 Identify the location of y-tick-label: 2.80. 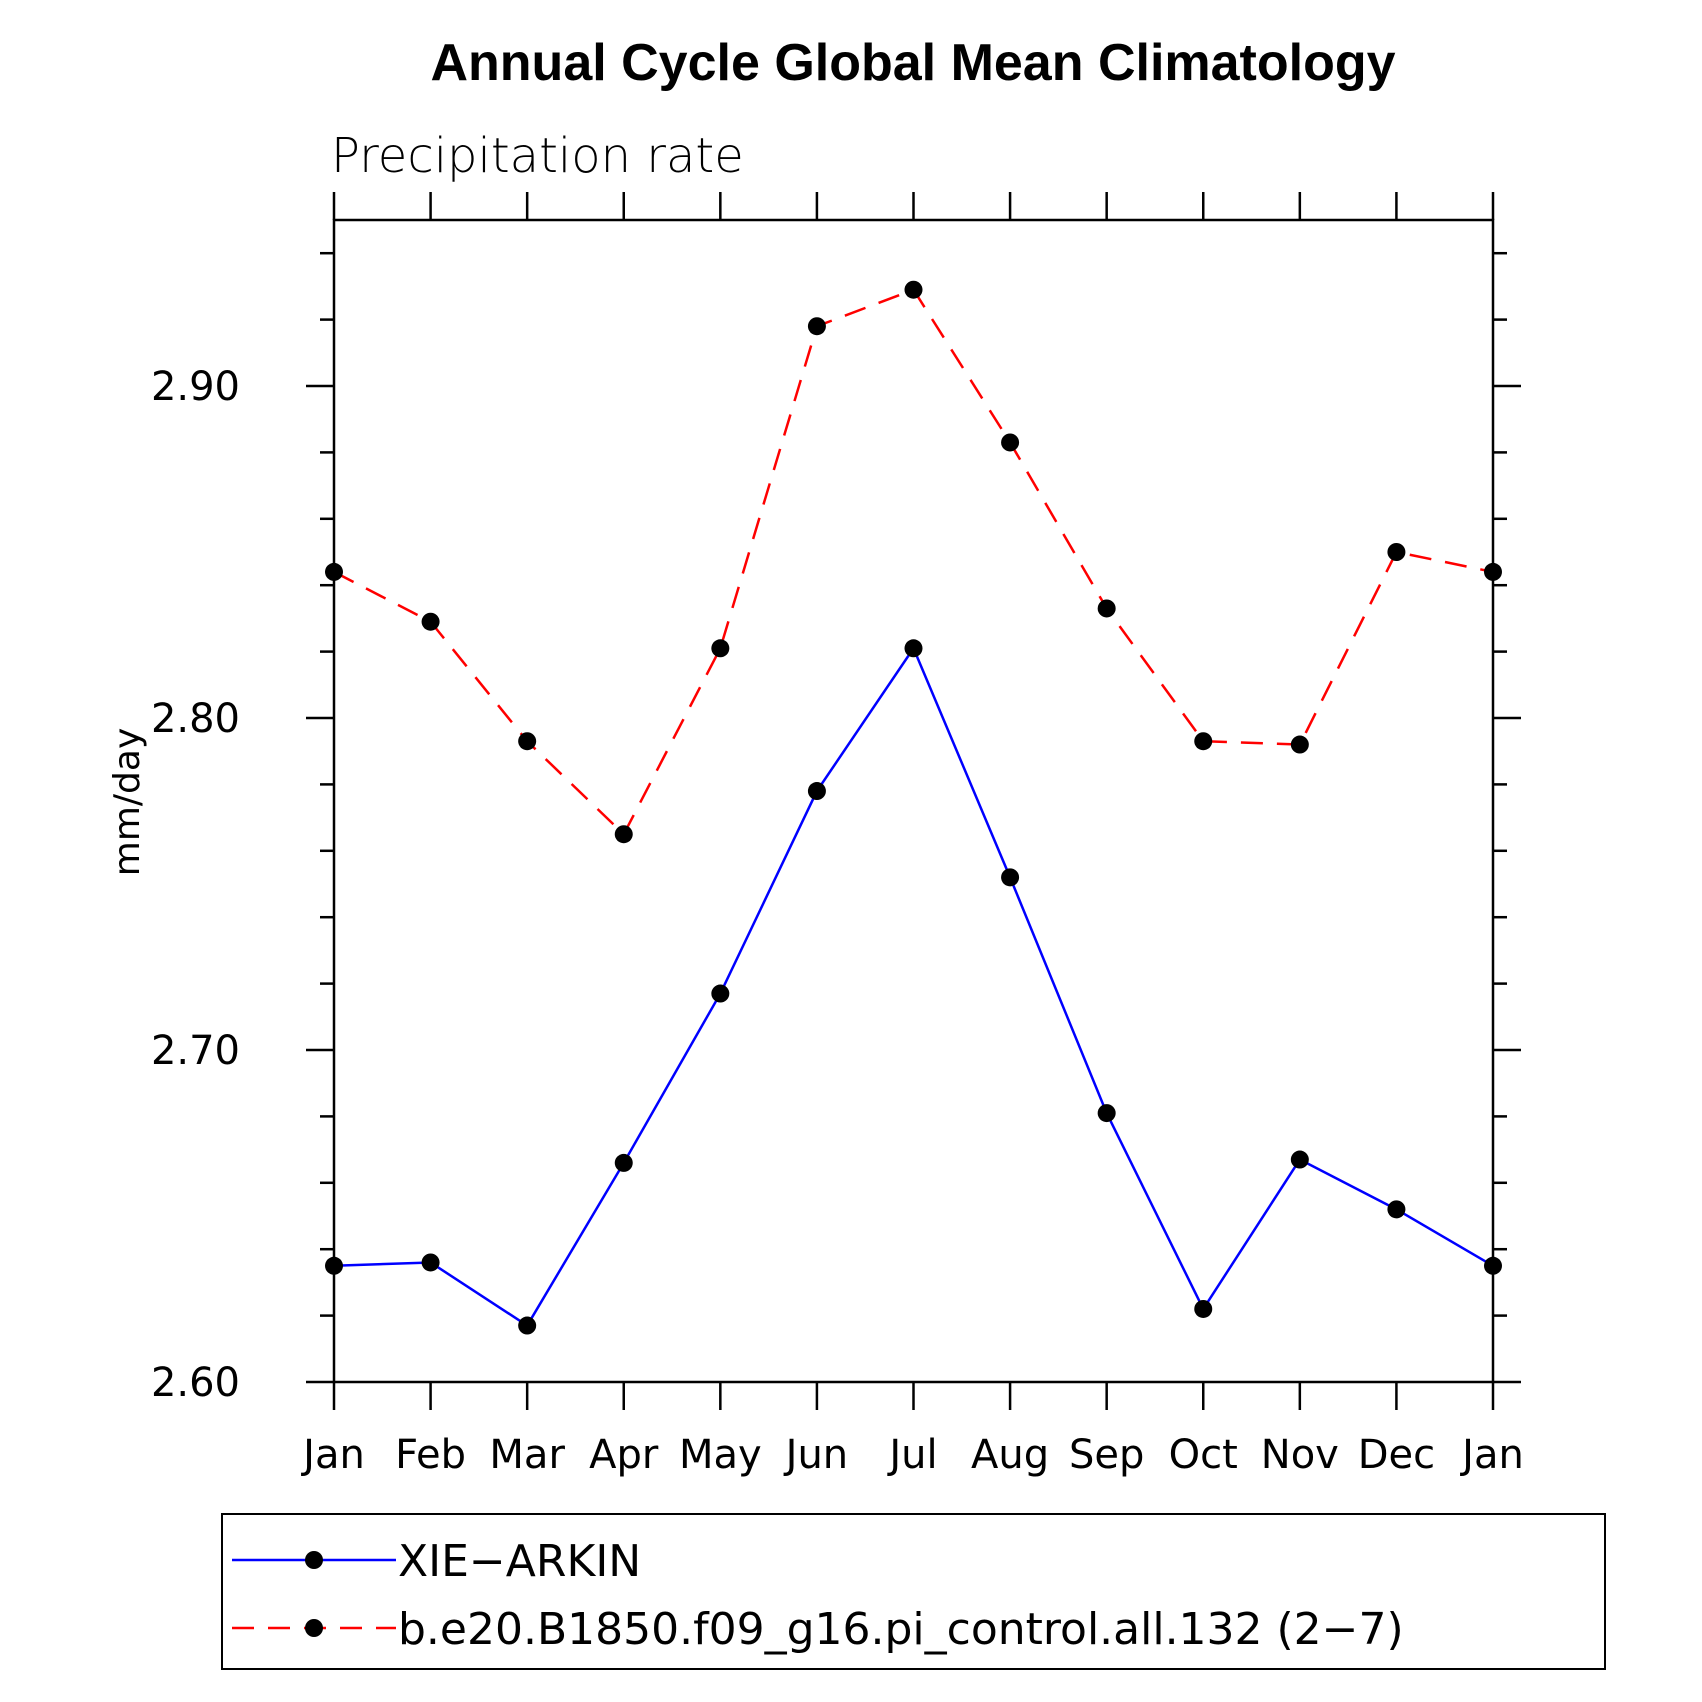
(195, 719).